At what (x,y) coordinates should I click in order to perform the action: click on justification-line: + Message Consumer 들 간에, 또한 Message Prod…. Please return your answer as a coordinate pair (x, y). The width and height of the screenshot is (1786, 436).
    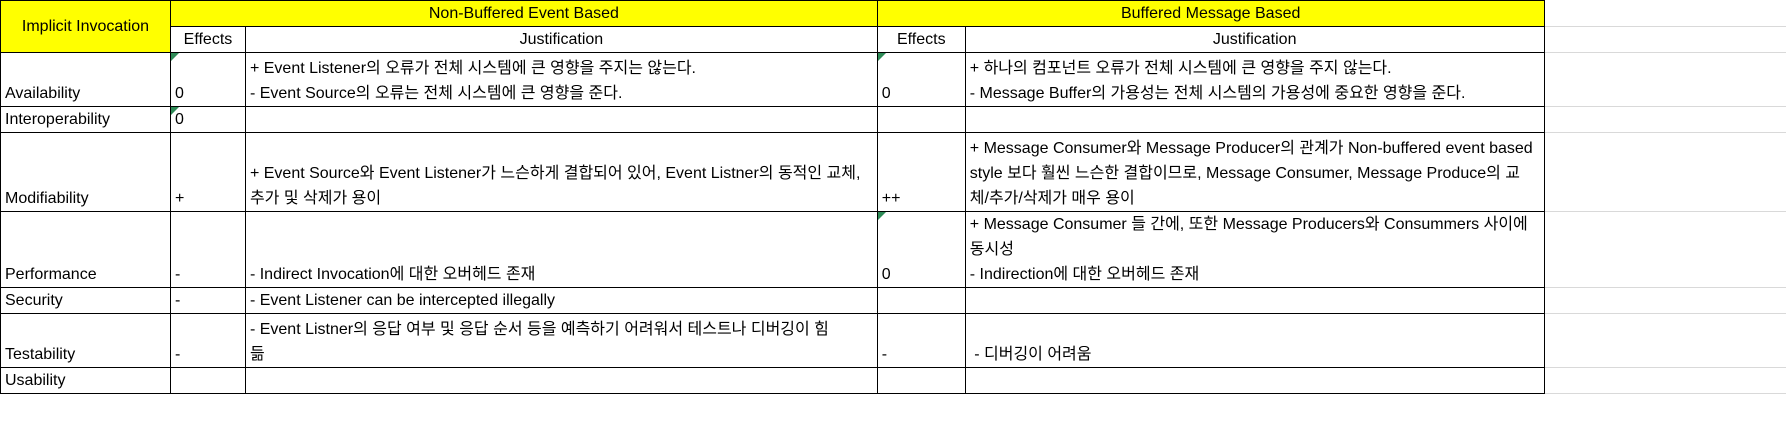
    Looking at the image, I should click on (1248, 224).